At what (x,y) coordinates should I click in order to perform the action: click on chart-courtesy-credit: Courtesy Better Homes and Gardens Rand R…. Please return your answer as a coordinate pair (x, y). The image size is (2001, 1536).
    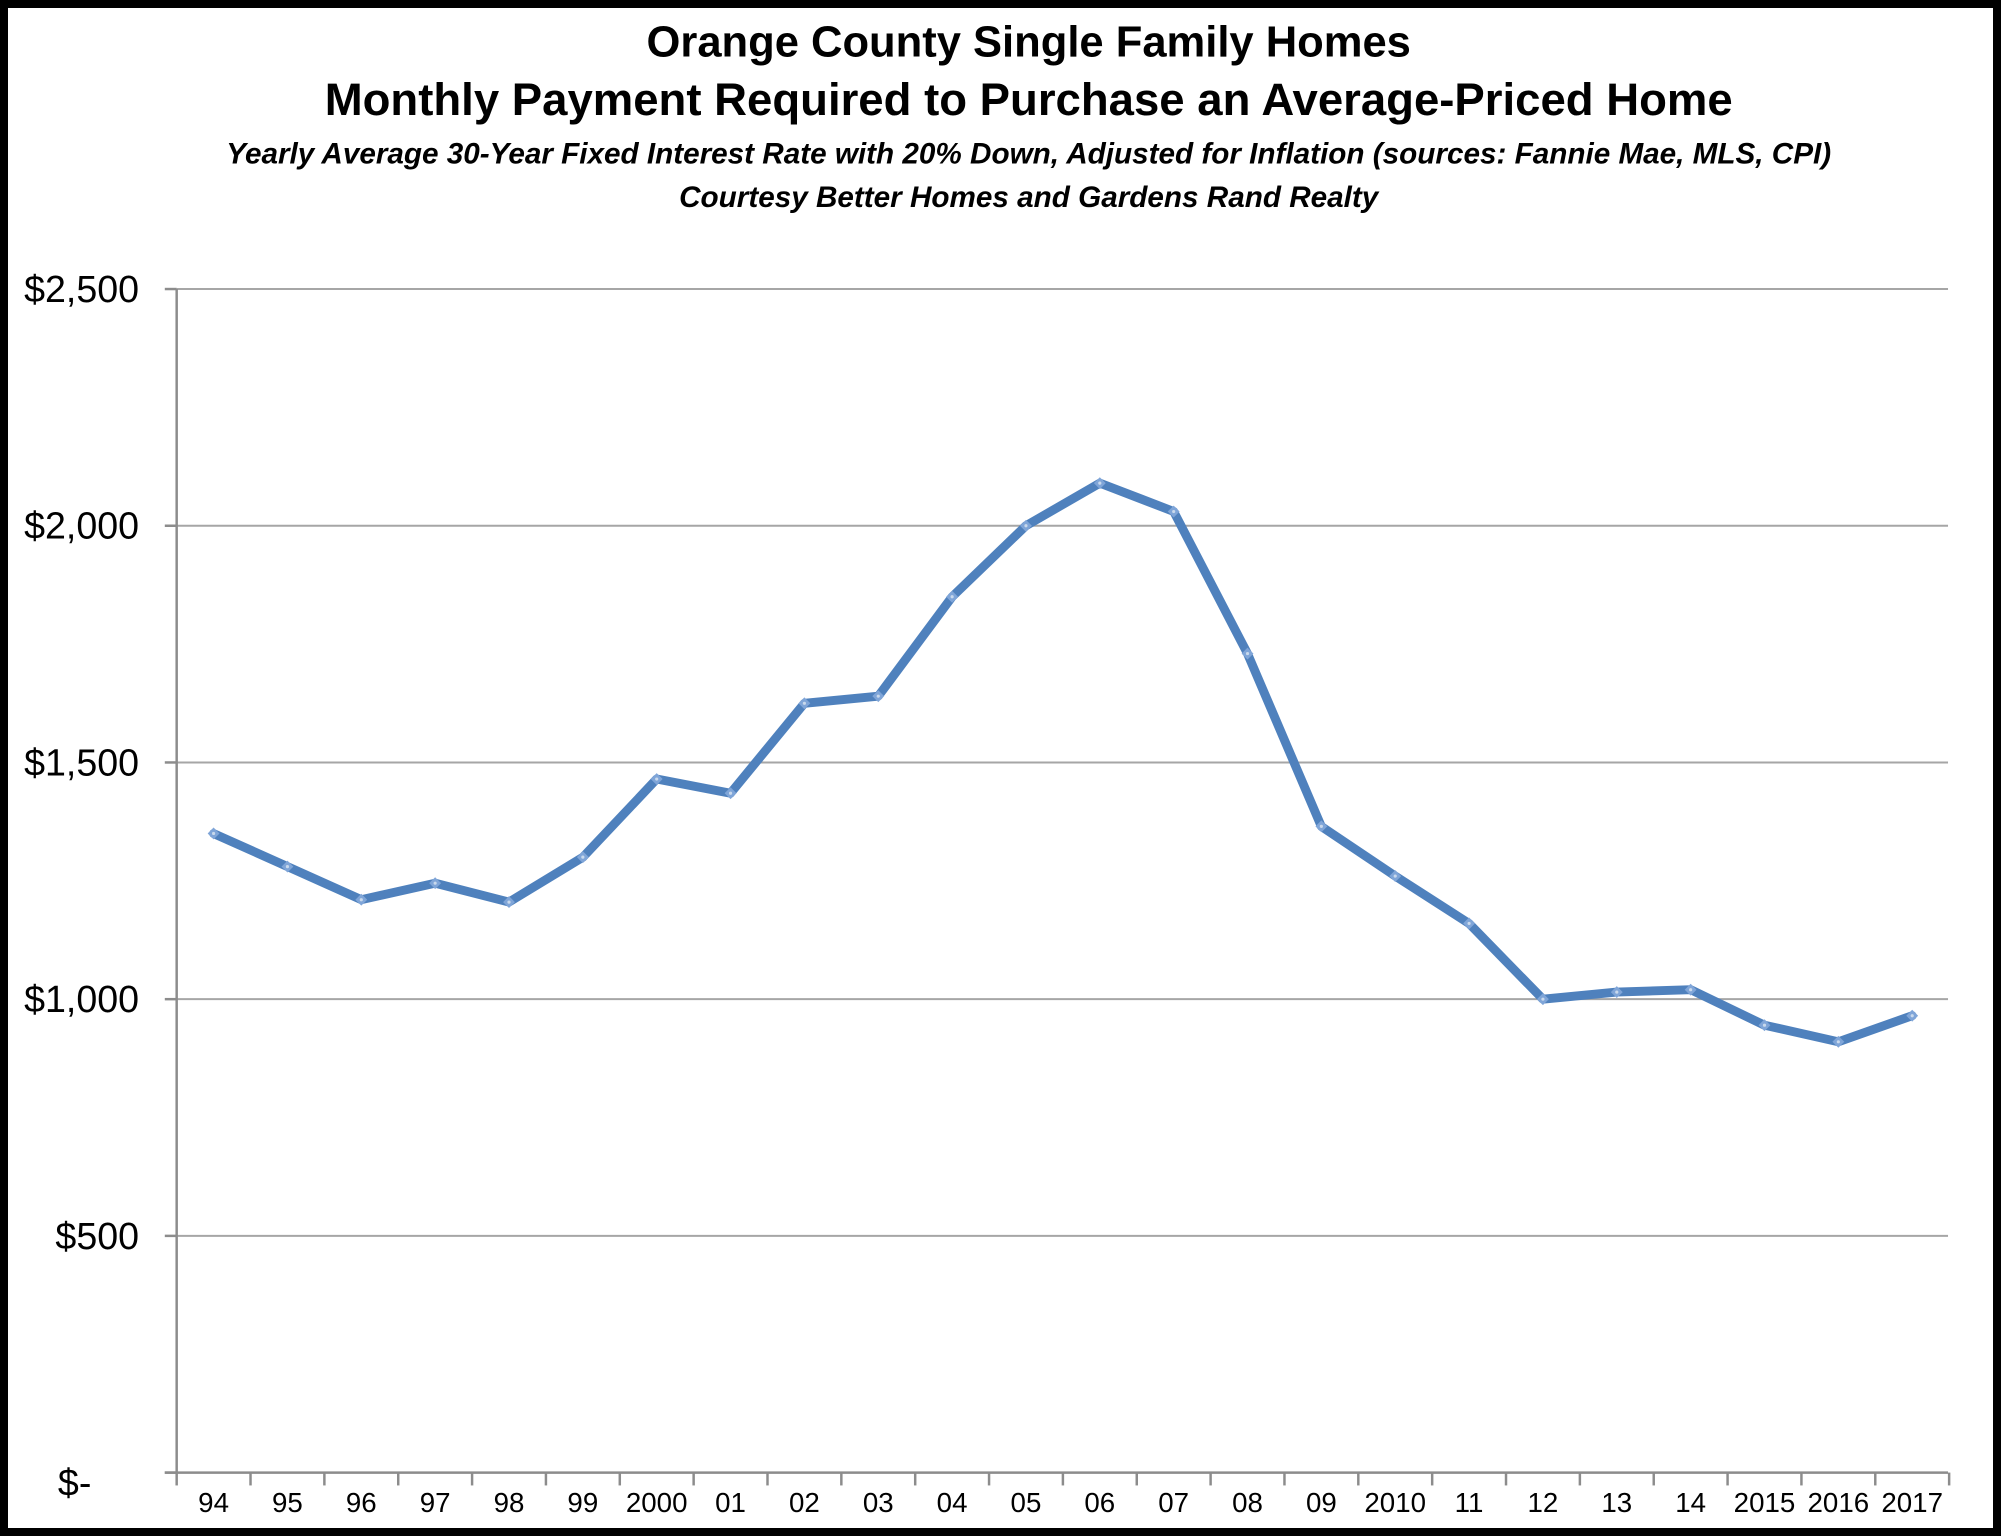
    Looking at the image, I should click on (1029, 197).